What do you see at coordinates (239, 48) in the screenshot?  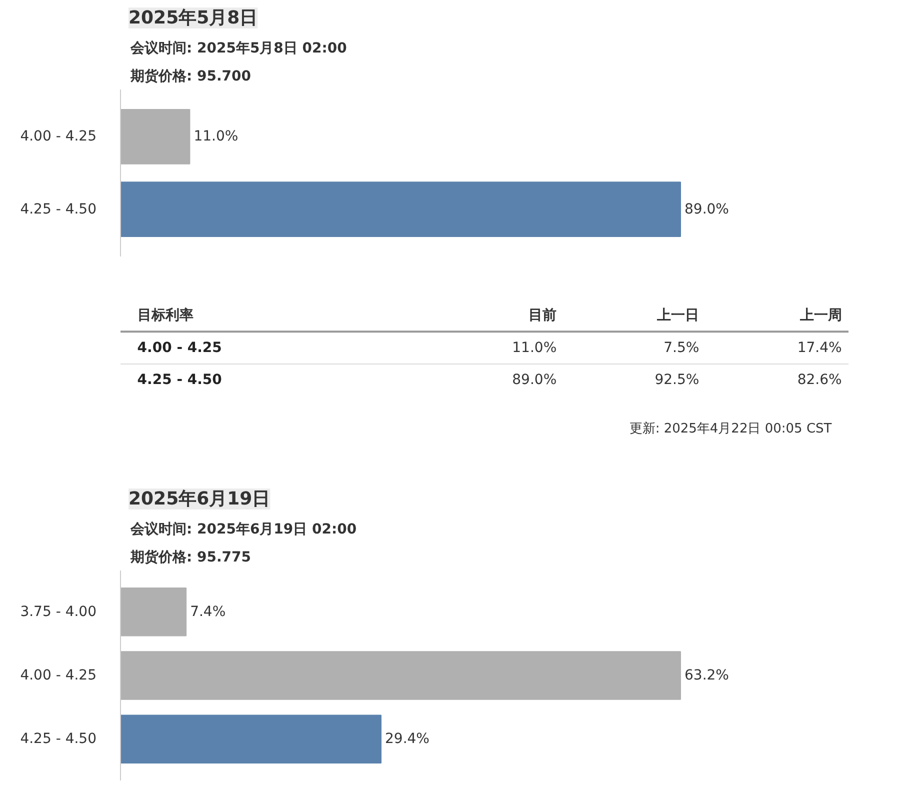 I see `text: 会议时间: 2025年5月8日 02:00` at bounding box center [239, 48].